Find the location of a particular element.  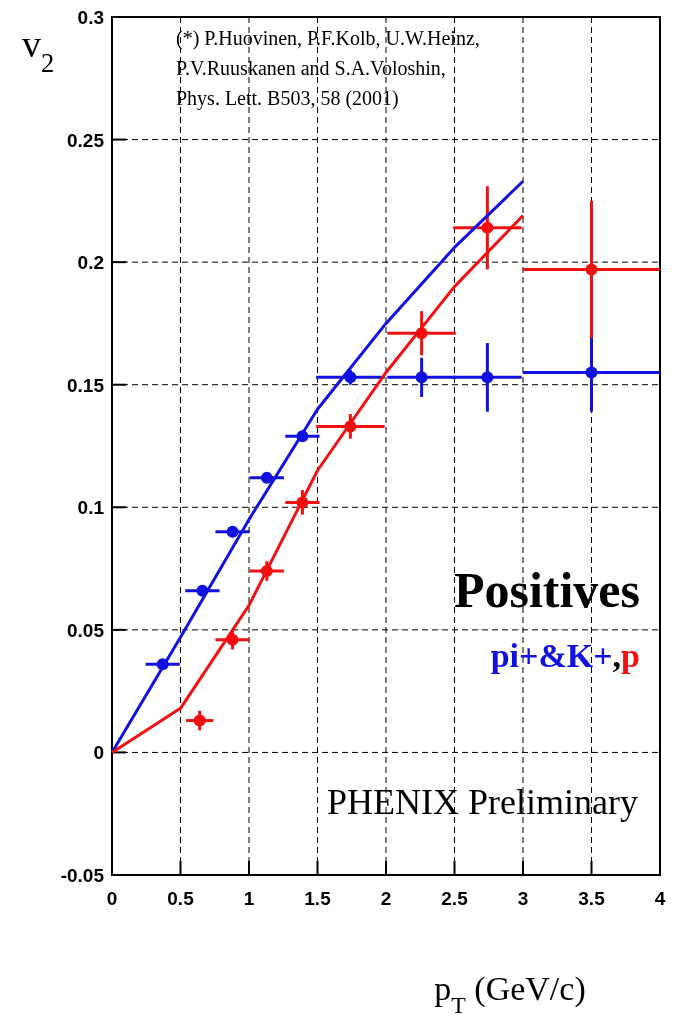

y-tick-label: 0.2 is located at coordinates (90, 263).